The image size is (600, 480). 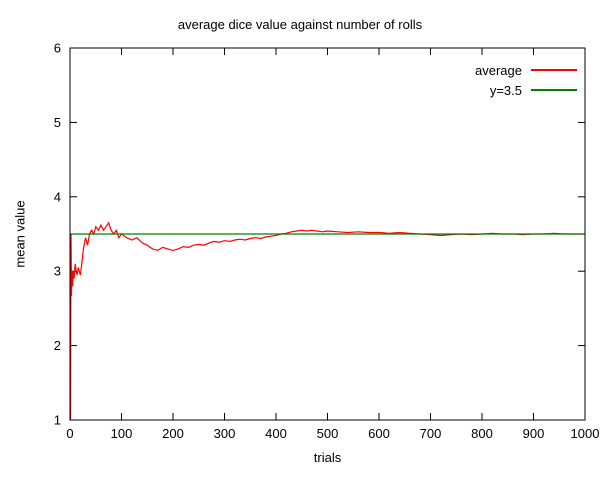 What do you see at coordinates (57, 122) in the screenshot?
I see `y-tick-label: 5` at bounding box center [57, 122].